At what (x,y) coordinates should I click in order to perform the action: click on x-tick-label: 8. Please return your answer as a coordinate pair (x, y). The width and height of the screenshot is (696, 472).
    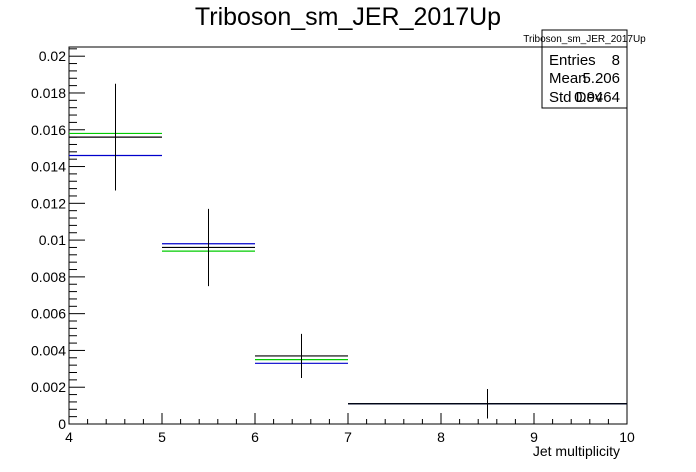
    Looking at the image, I should click on (441, 437).